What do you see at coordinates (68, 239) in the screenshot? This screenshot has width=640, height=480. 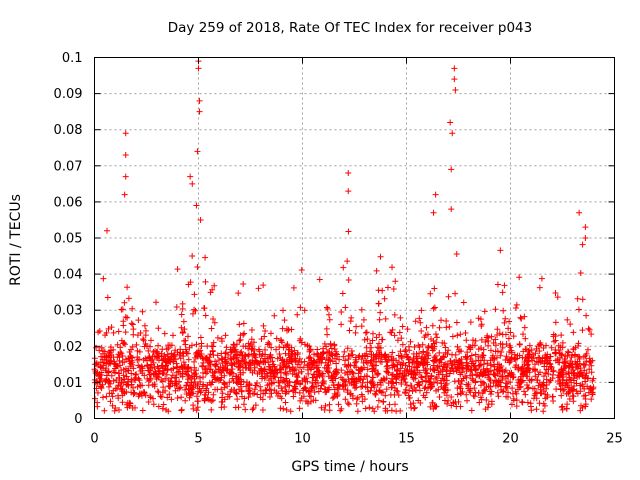 I see `y-tick-labels: 0 0.01 0.02 0.03 0.04 0.05 0.06 0.07 0.08 0.09 0.1` at bounding box center [68, 239].